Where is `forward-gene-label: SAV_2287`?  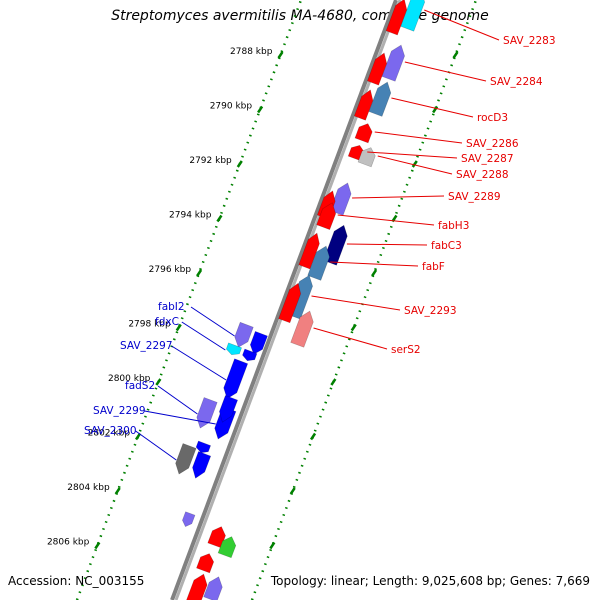
forward-gene-label: SAV_2287 is located at coordinates (487, 159).